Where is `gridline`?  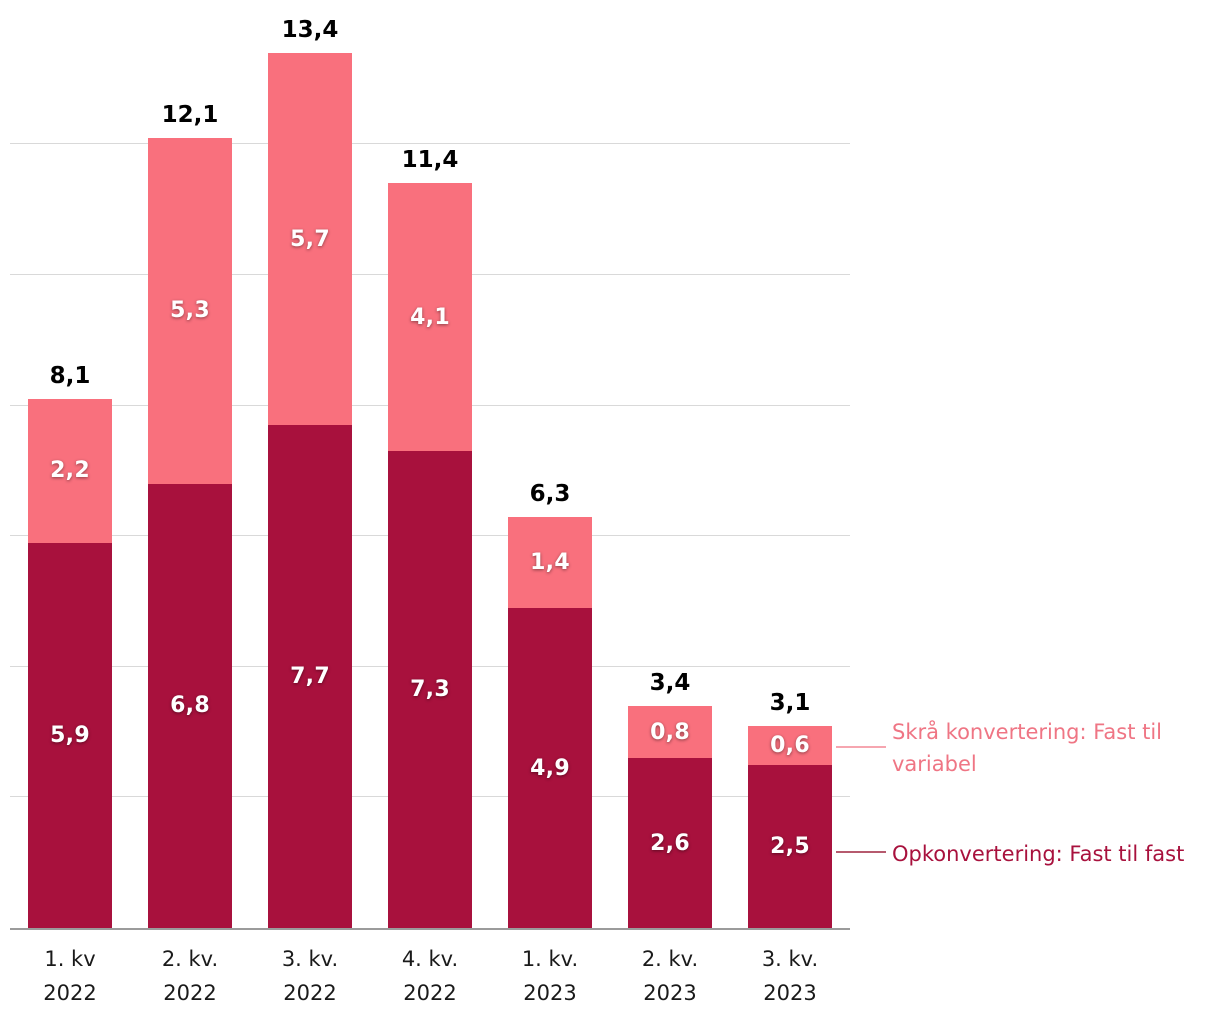
gridline is located at coordinates (430, 144).